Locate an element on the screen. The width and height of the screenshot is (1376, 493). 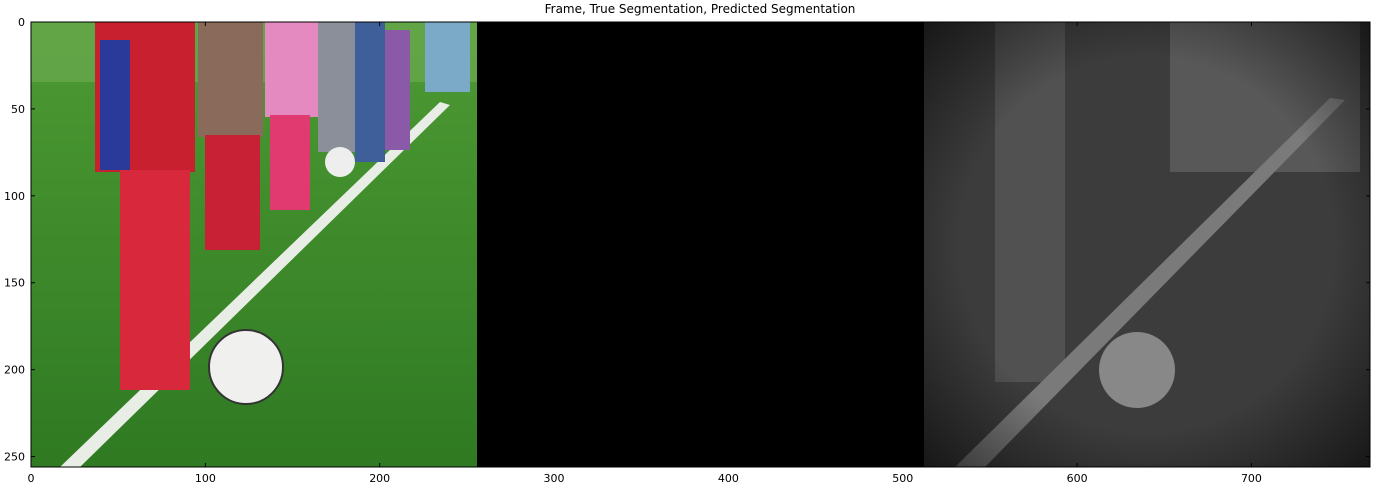
y-tick-label: 50 is located at coordinates (18, 109).